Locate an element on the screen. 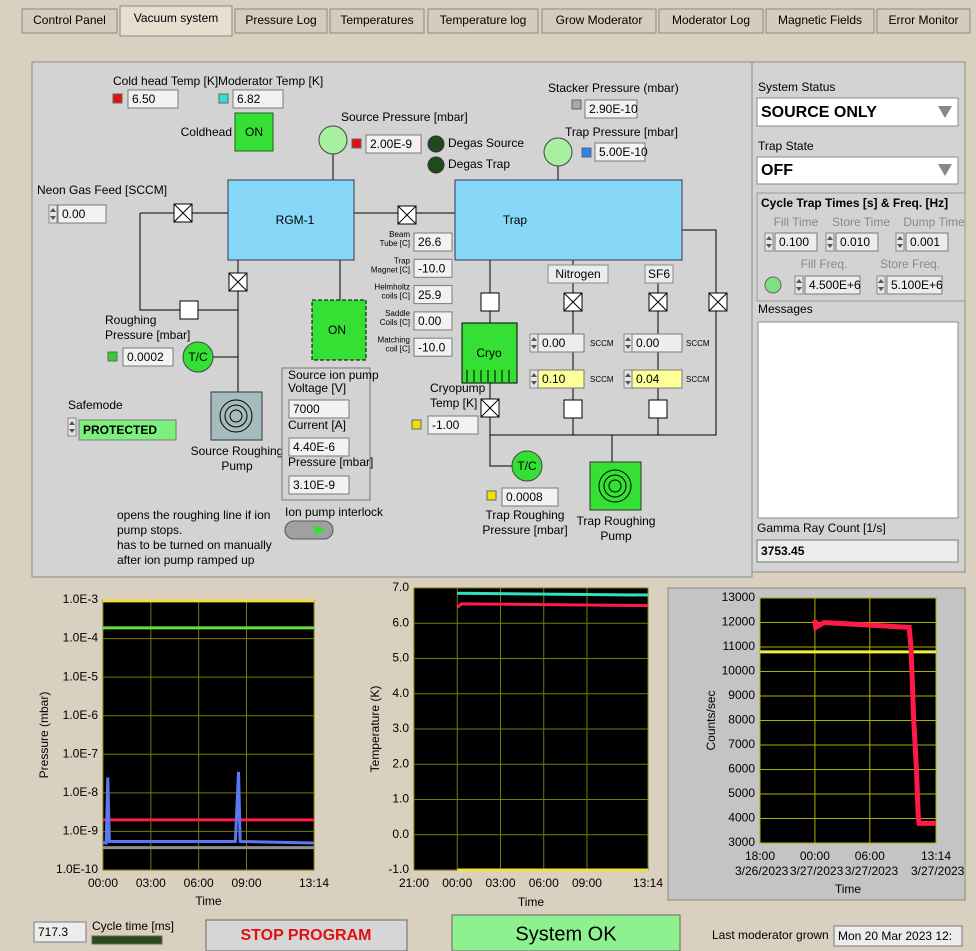 The image size is (976, 951). indicator-value: 0.0002 is located at coordinates (145, 357).